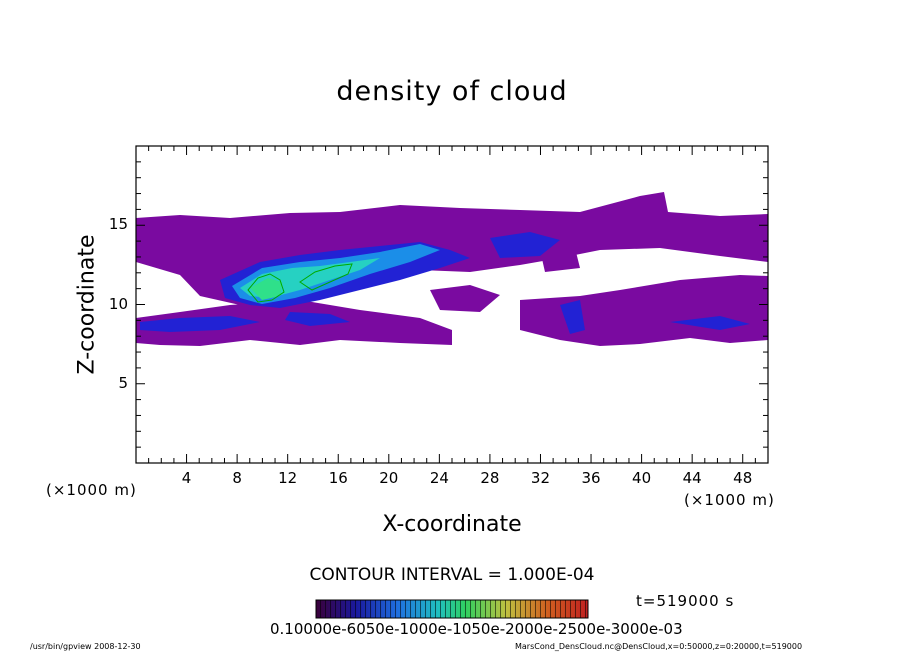 The width and height of the screenshot is (904, 654). What do you see at coordinates (642, 478) in the screenshot?
I see `x-tick-label: 40` at bounding box center [642, 478].